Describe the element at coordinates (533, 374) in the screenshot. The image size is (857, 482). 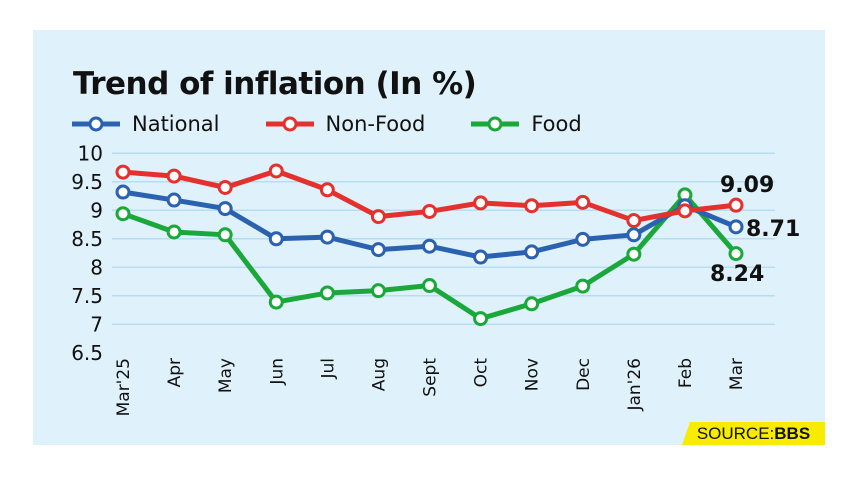
I see `x-tick-label: Nov` at that location.